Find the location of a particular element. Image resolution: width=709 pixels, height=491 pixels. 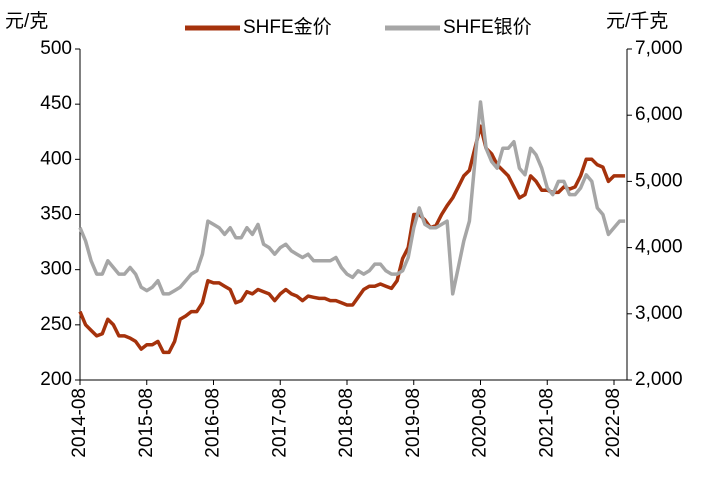

y2-tick-label: 7,000 is located at coordinates (659, 48).